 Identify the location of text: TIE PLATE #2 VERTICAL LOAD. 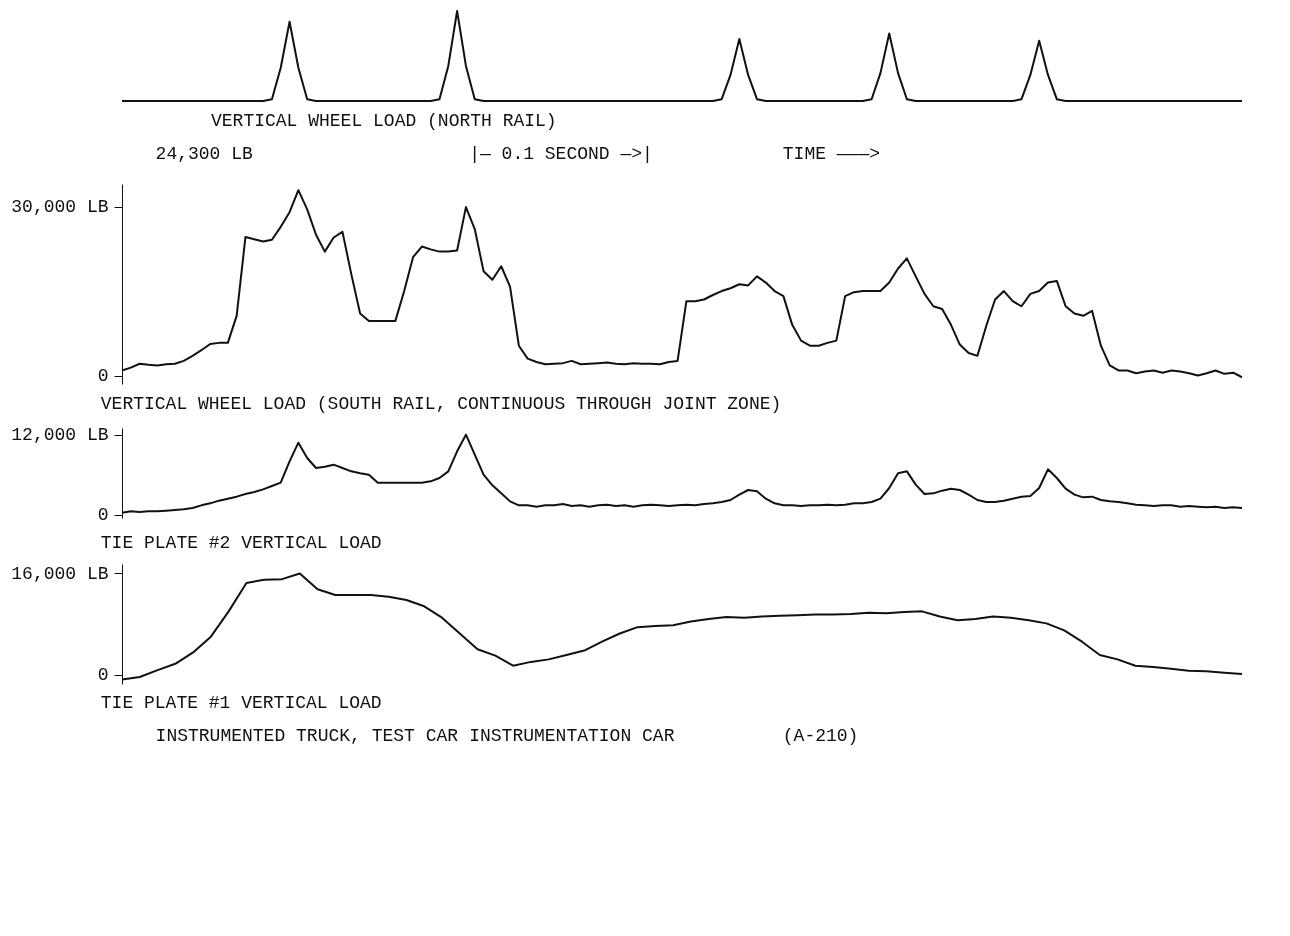
(241, 542).